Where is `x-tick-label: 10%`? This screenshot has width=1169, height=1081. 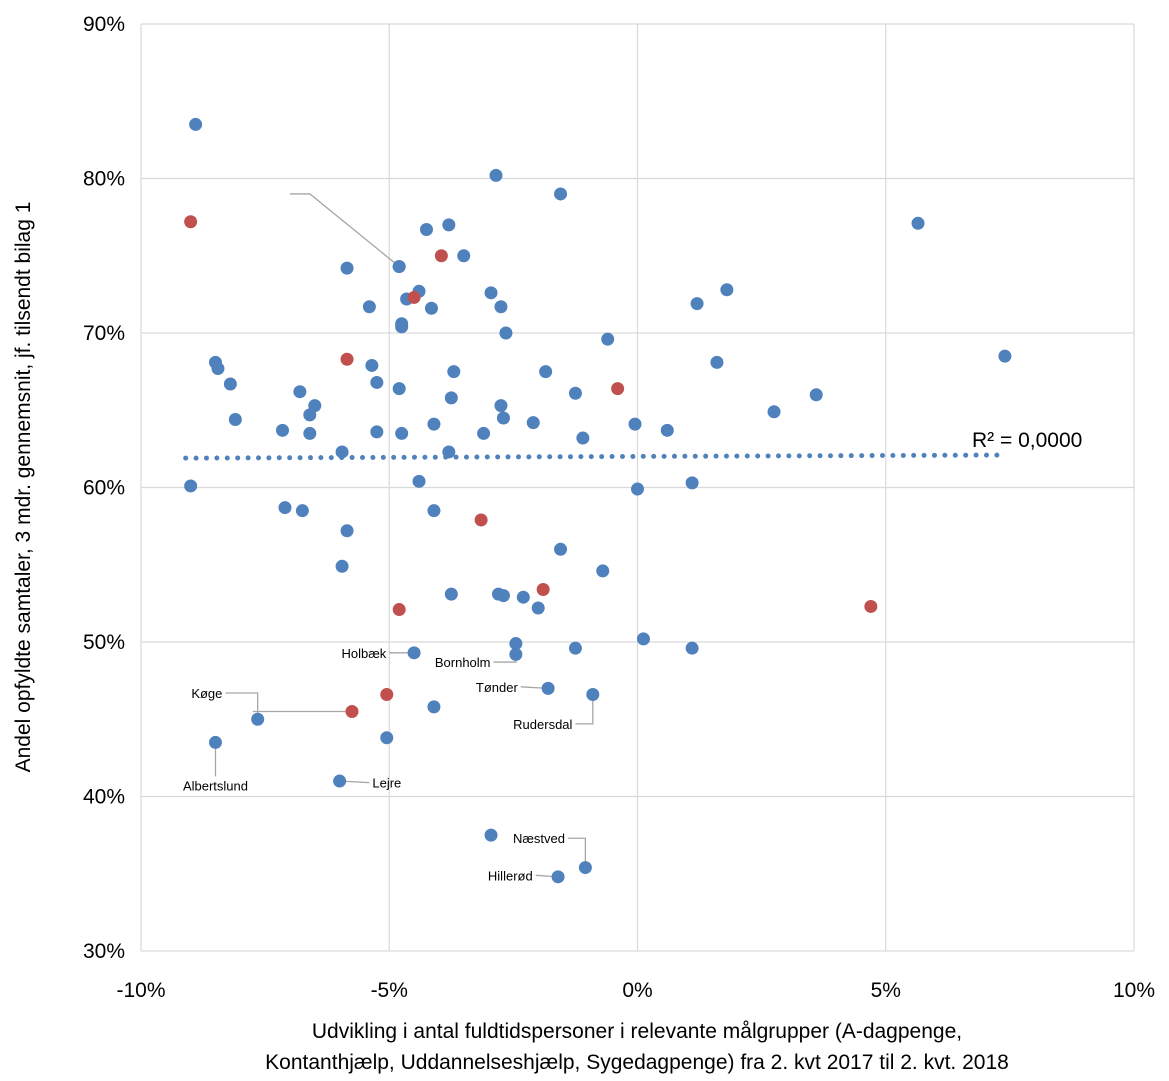
x-tick-label: 10% is located at coordinates (1134, 990).